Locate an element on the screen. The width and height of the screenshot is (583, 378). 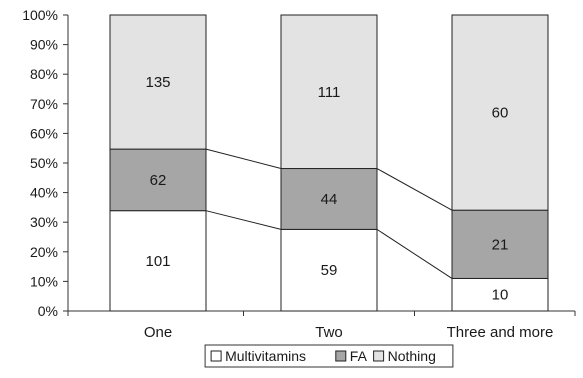
data-label: 135 is located at coordinates (157, 82).